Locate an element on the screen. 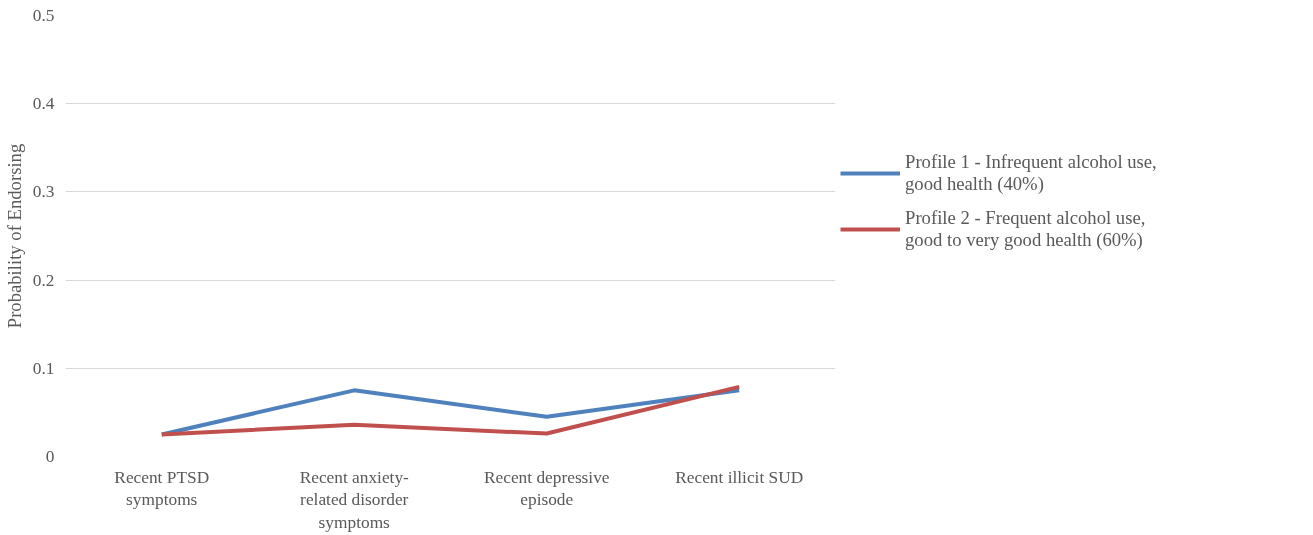  y-tick-label: 0.1 is located at coordinates (43, 368).